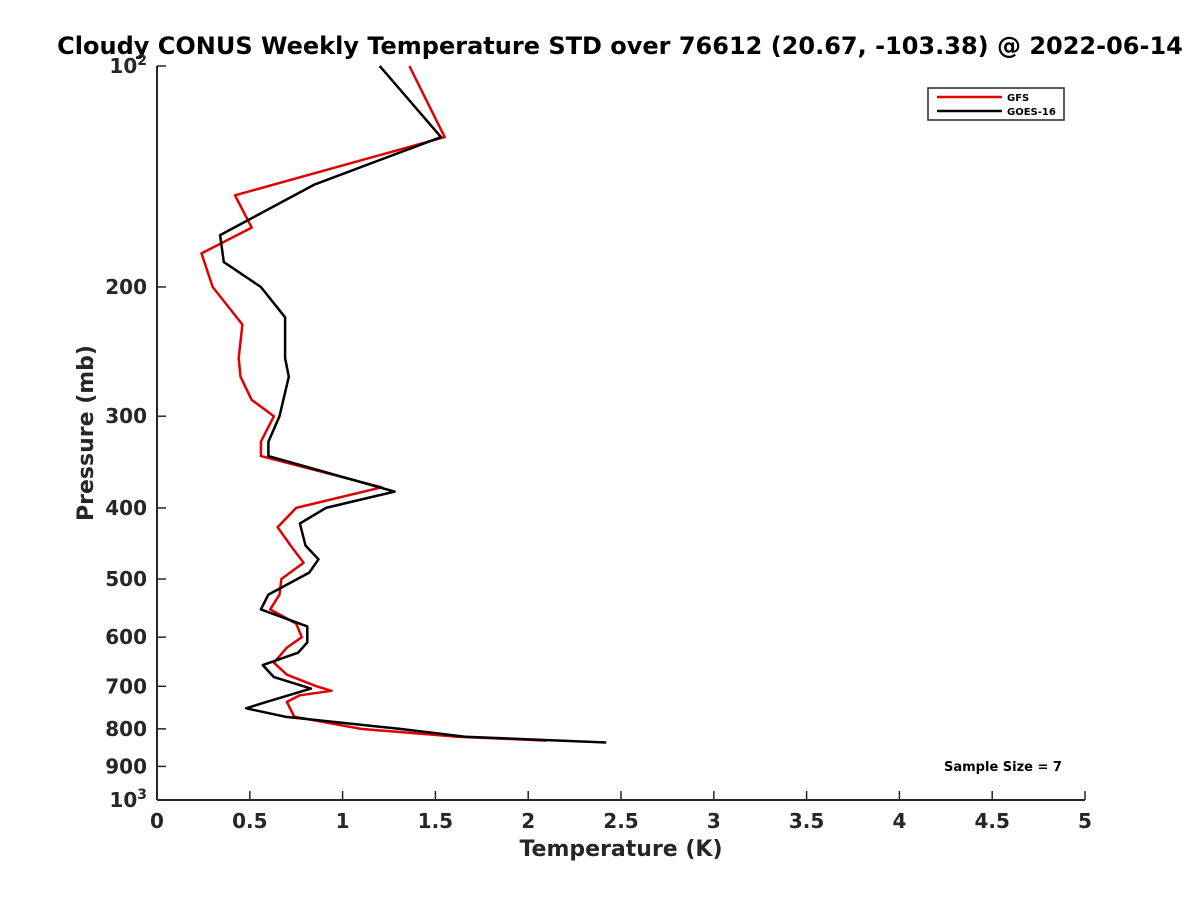  Describe the element at coordinates (991, 821) in the screenshot. I see `x-tick-label: 4.5` at that location.